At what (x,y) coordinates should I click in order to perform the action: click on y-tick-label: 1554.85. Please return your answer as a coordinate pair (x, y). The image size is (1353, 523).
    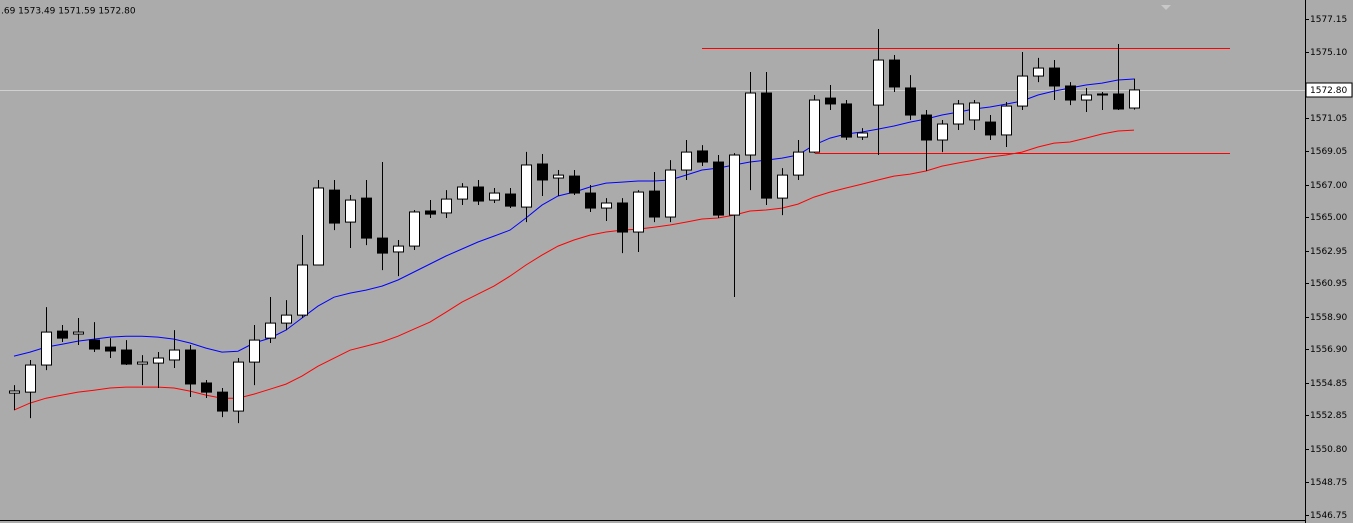
    Looking at the image, I should click on (1328, 384).